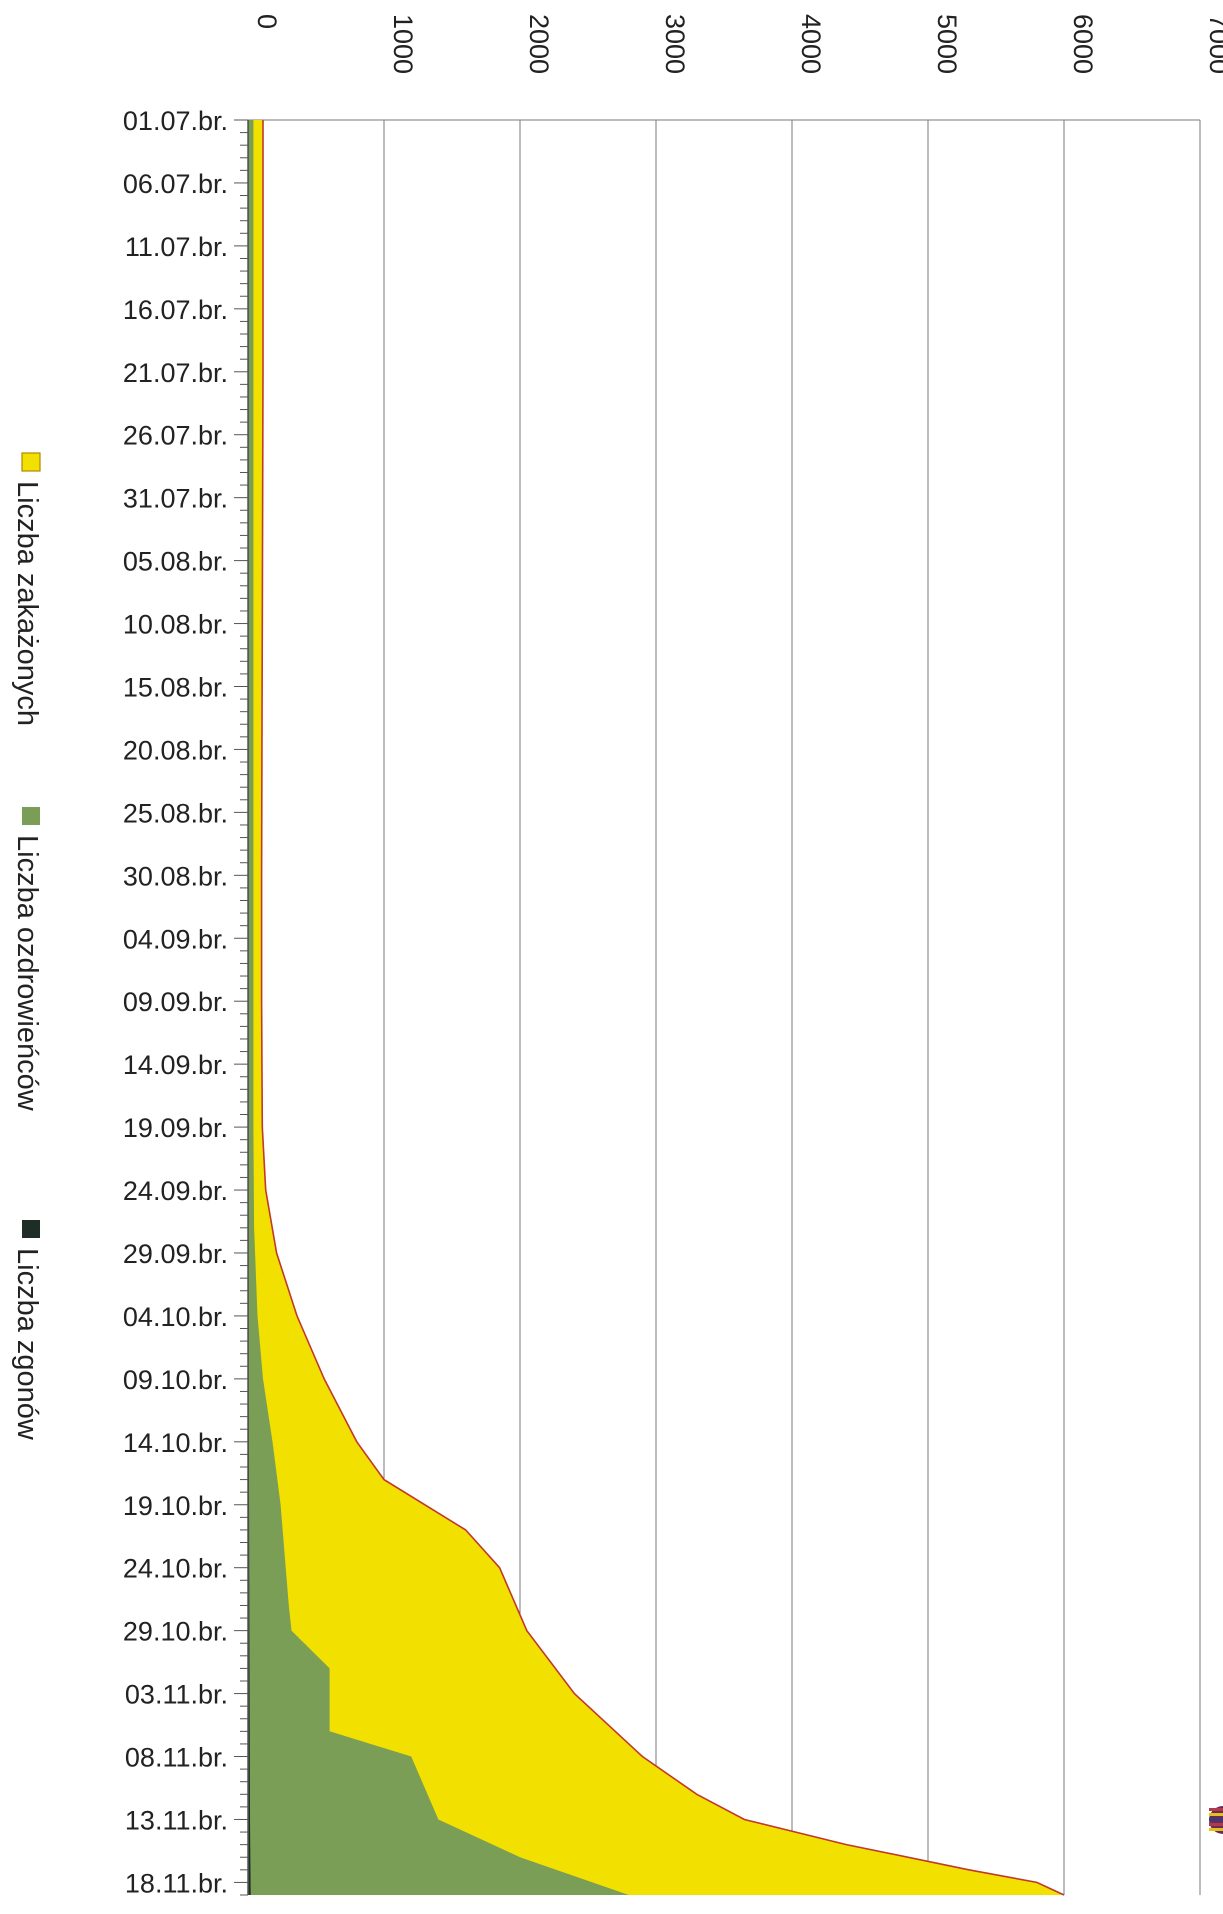 The image size is (1223, 1914). I want to click on stamp, so click(1216, 1820).